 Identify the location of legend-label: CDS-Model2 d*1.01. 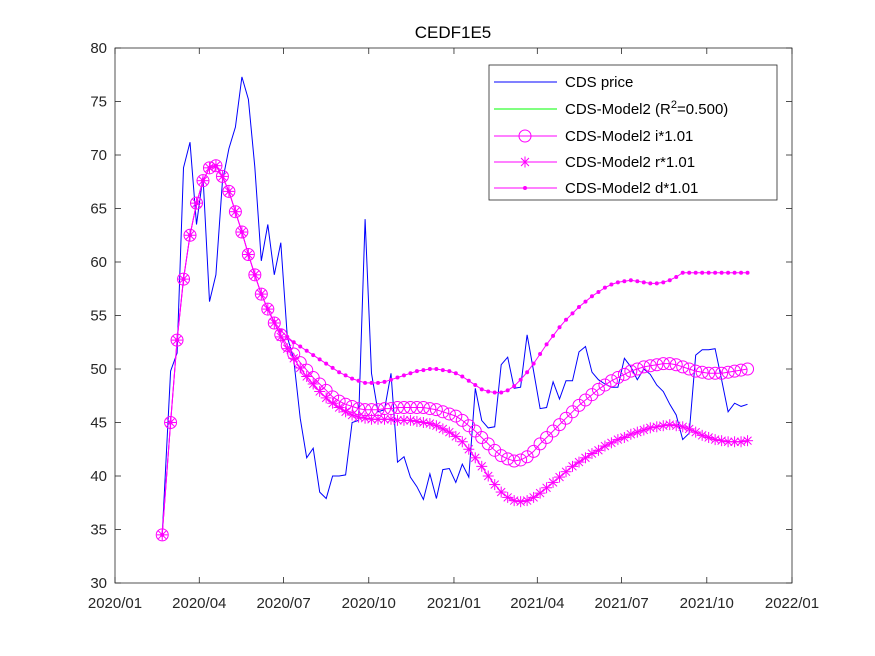
(631, 188).